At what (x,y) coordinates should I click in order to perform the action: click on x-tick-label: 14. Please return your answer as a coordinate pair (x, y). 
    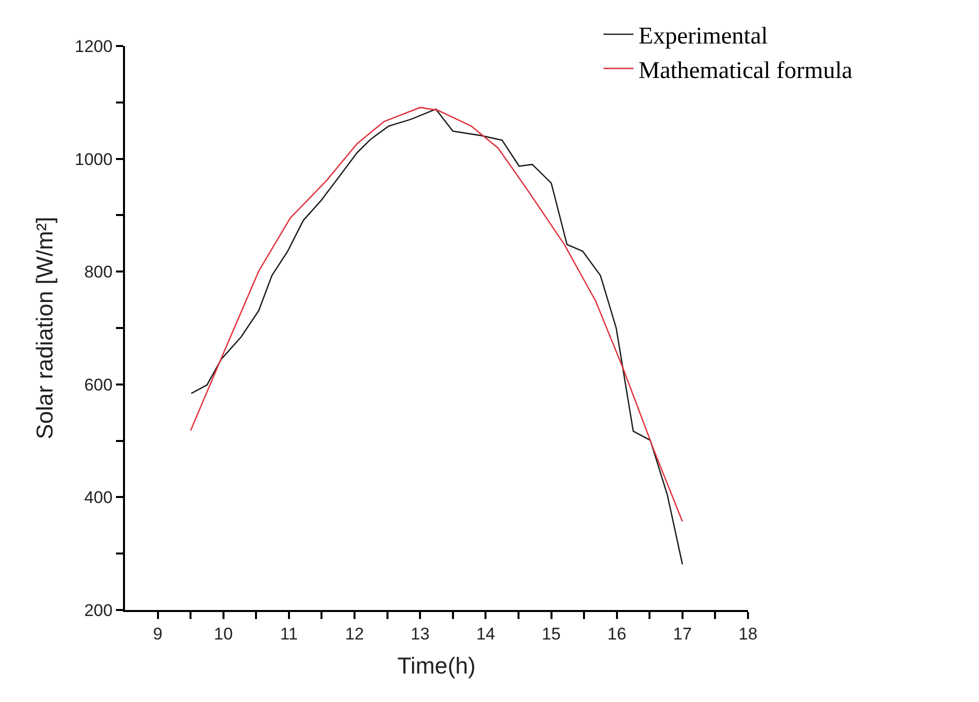
    Looking at the image, I should click on (486, 634).